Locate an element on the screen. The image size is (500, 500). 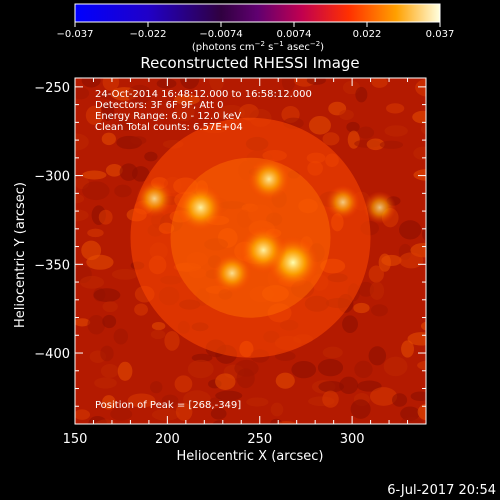
y-tick-label: −250 is located at coordinates (52, 88).